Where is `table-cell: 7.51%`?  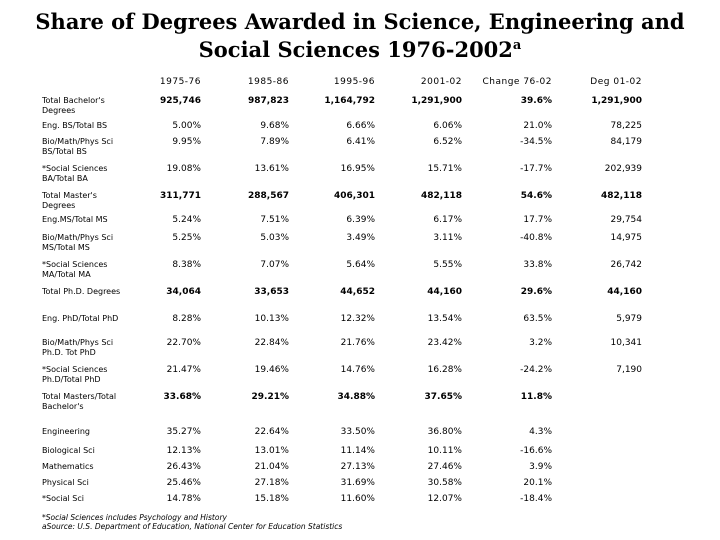
table-cell: 7.51% is located at coordinates (274, 220).